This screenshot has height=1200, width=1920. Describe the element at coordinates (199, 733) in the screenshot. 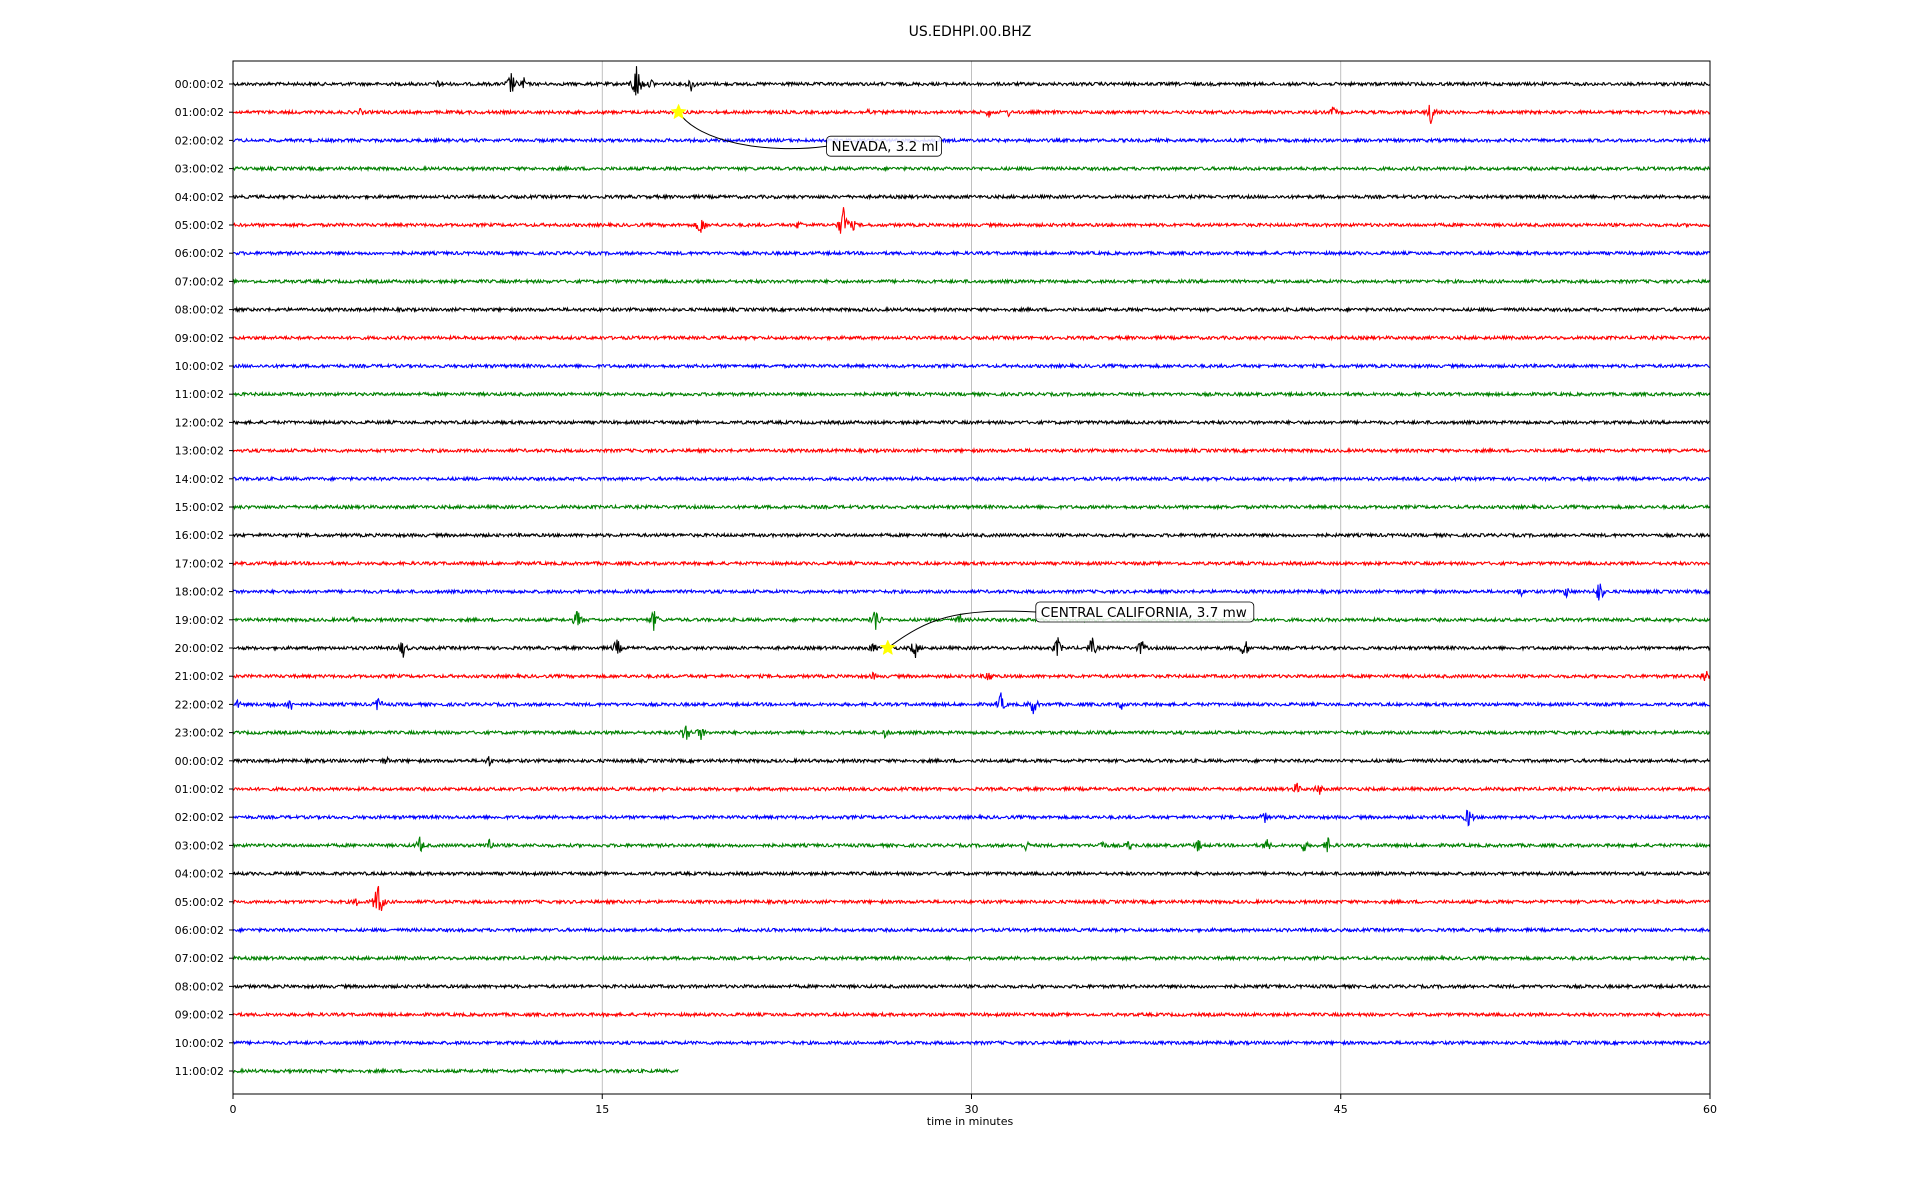

I see `y-tick-label: 23:00:02` at that location.